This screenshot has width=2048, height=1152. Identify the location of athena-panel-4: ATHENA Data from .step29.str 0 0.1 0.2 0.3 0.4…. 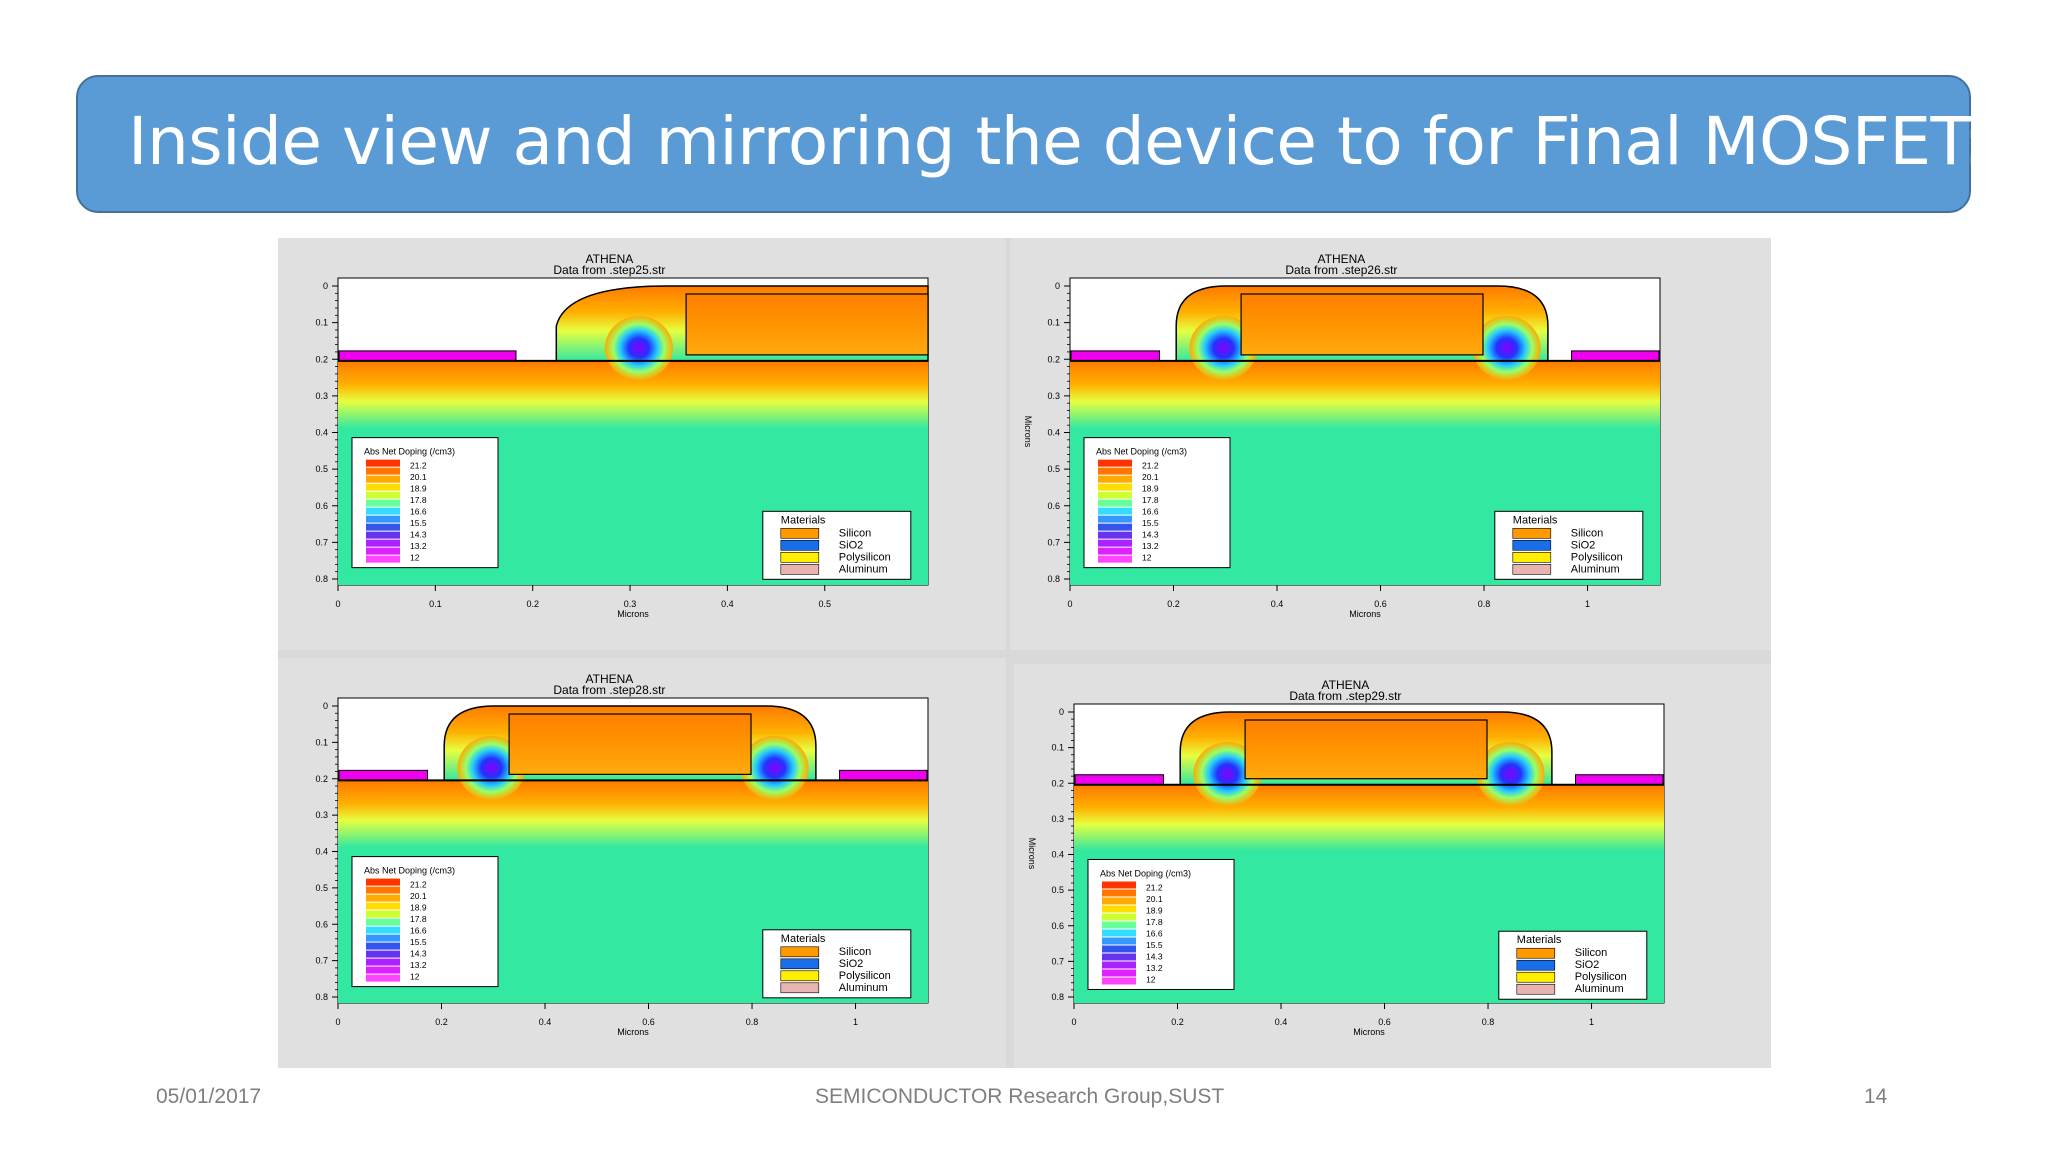
(1392, 866).